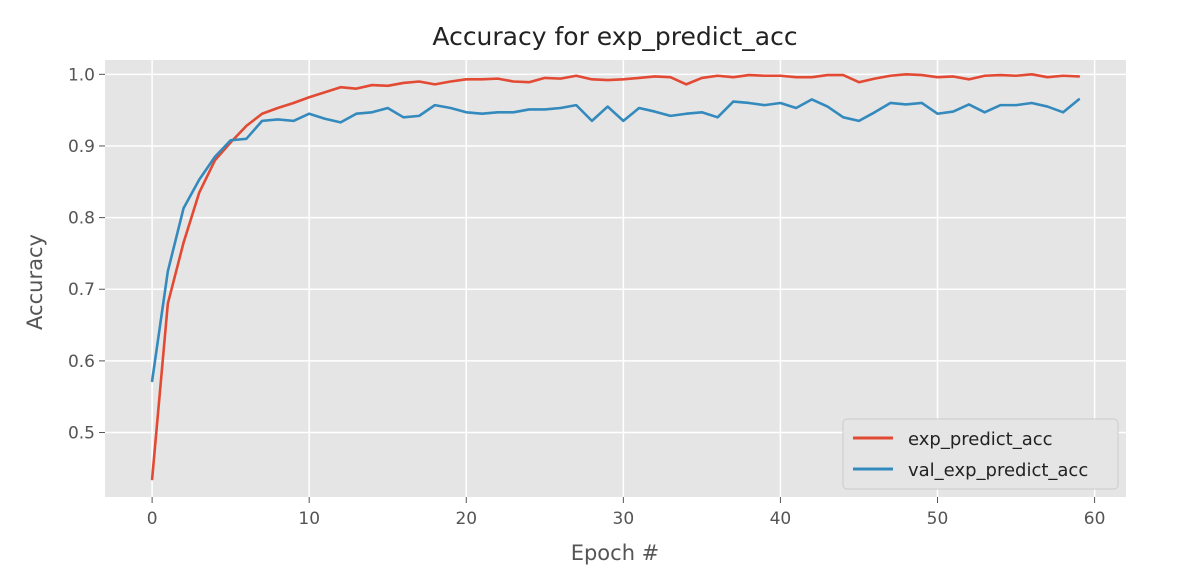  Describe the element at coordinates (81, 362) in the screenshot. I see `y-tick-label: 0.6` at that location.